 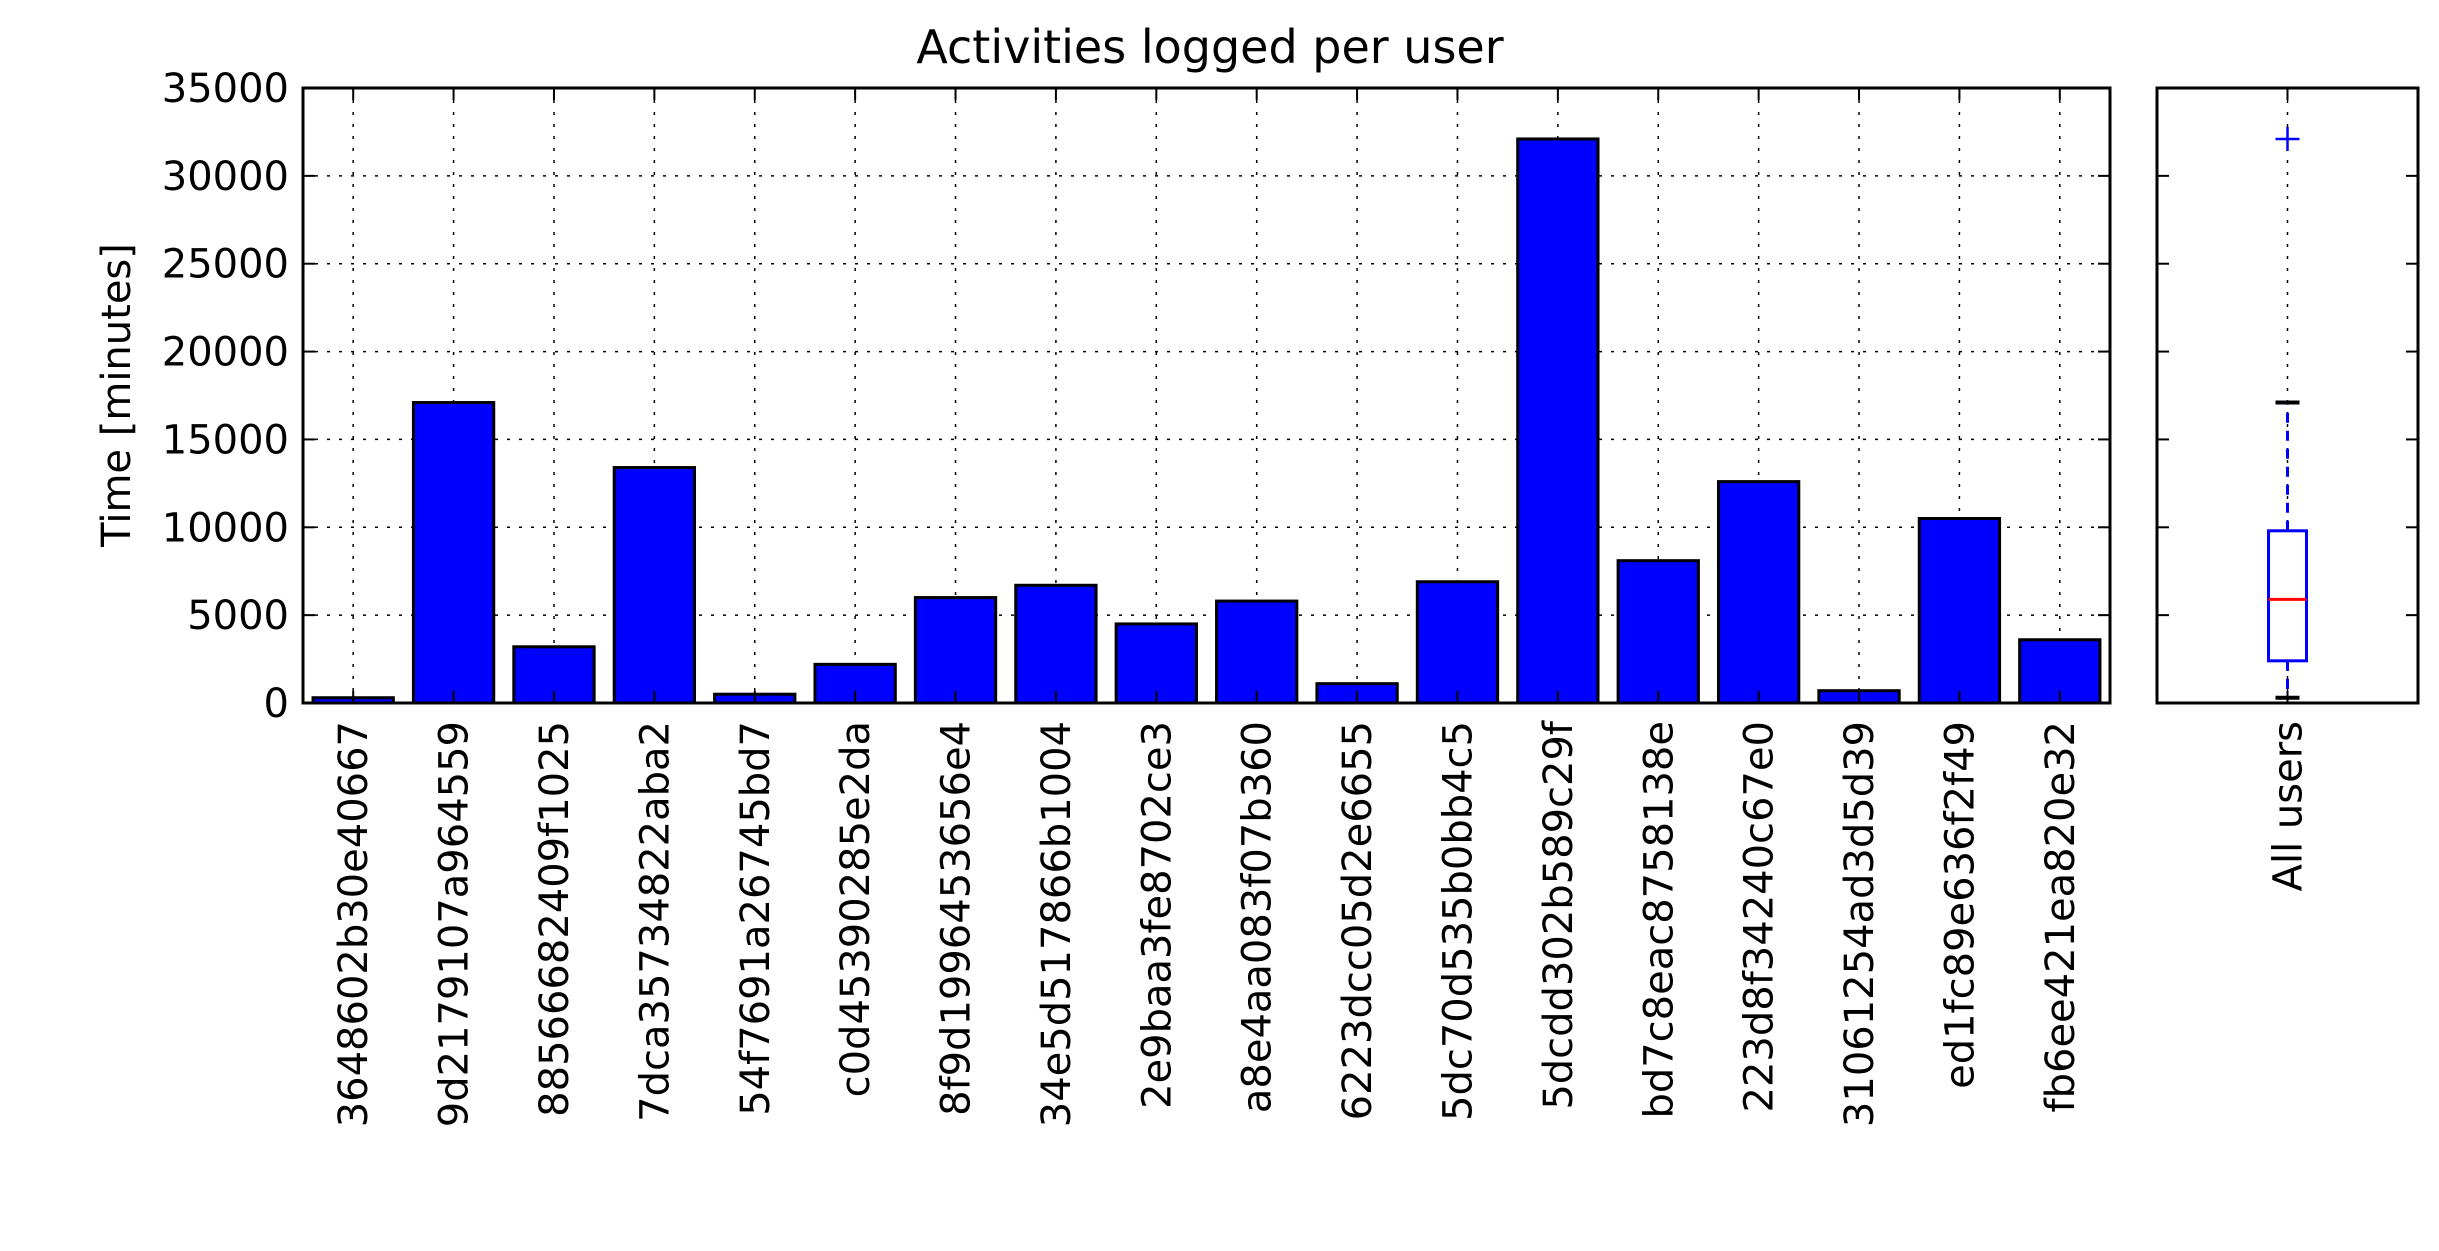 I want to click on x-tick-label: 223d8f34240c67e0, so click(x=1760, y=916).